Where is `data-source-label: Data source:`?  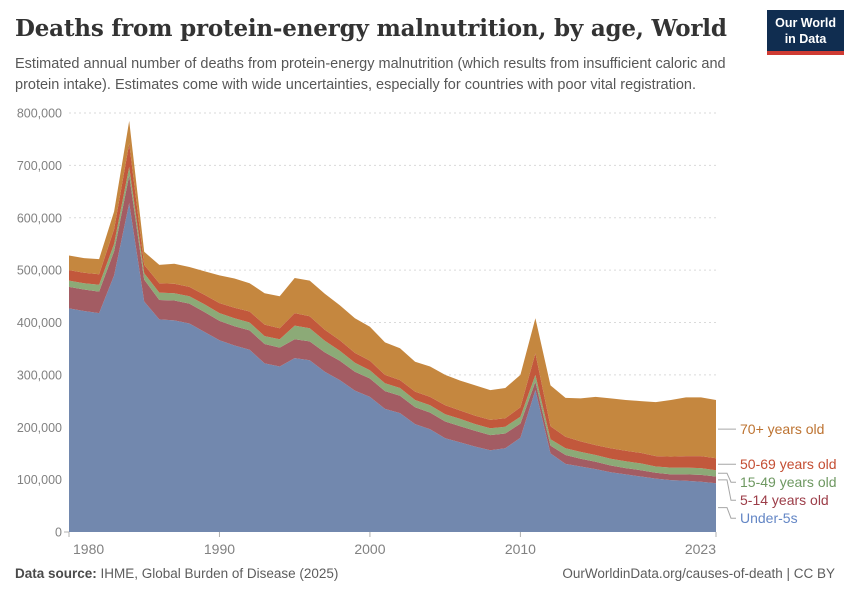
data-source-label: Data source: is located at coordinates (56, 573).